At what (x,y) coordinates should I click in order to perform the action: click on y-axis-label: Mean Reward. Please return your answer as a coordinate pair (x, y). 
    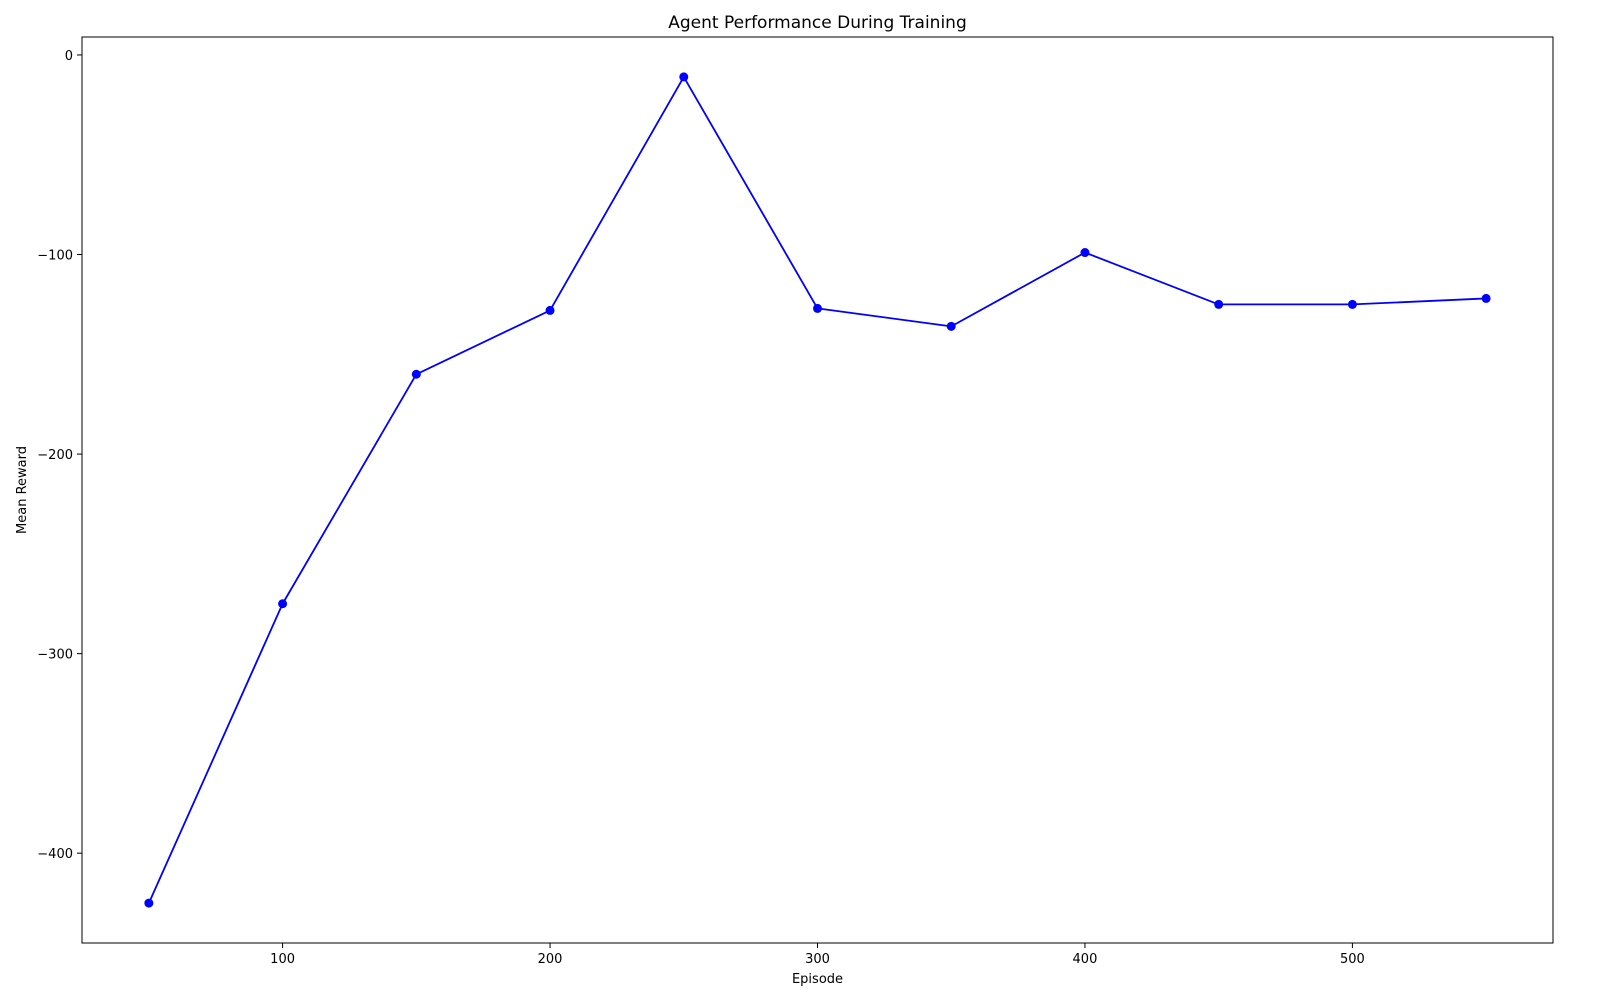
    Looking at the image, I should click on (22, 490).